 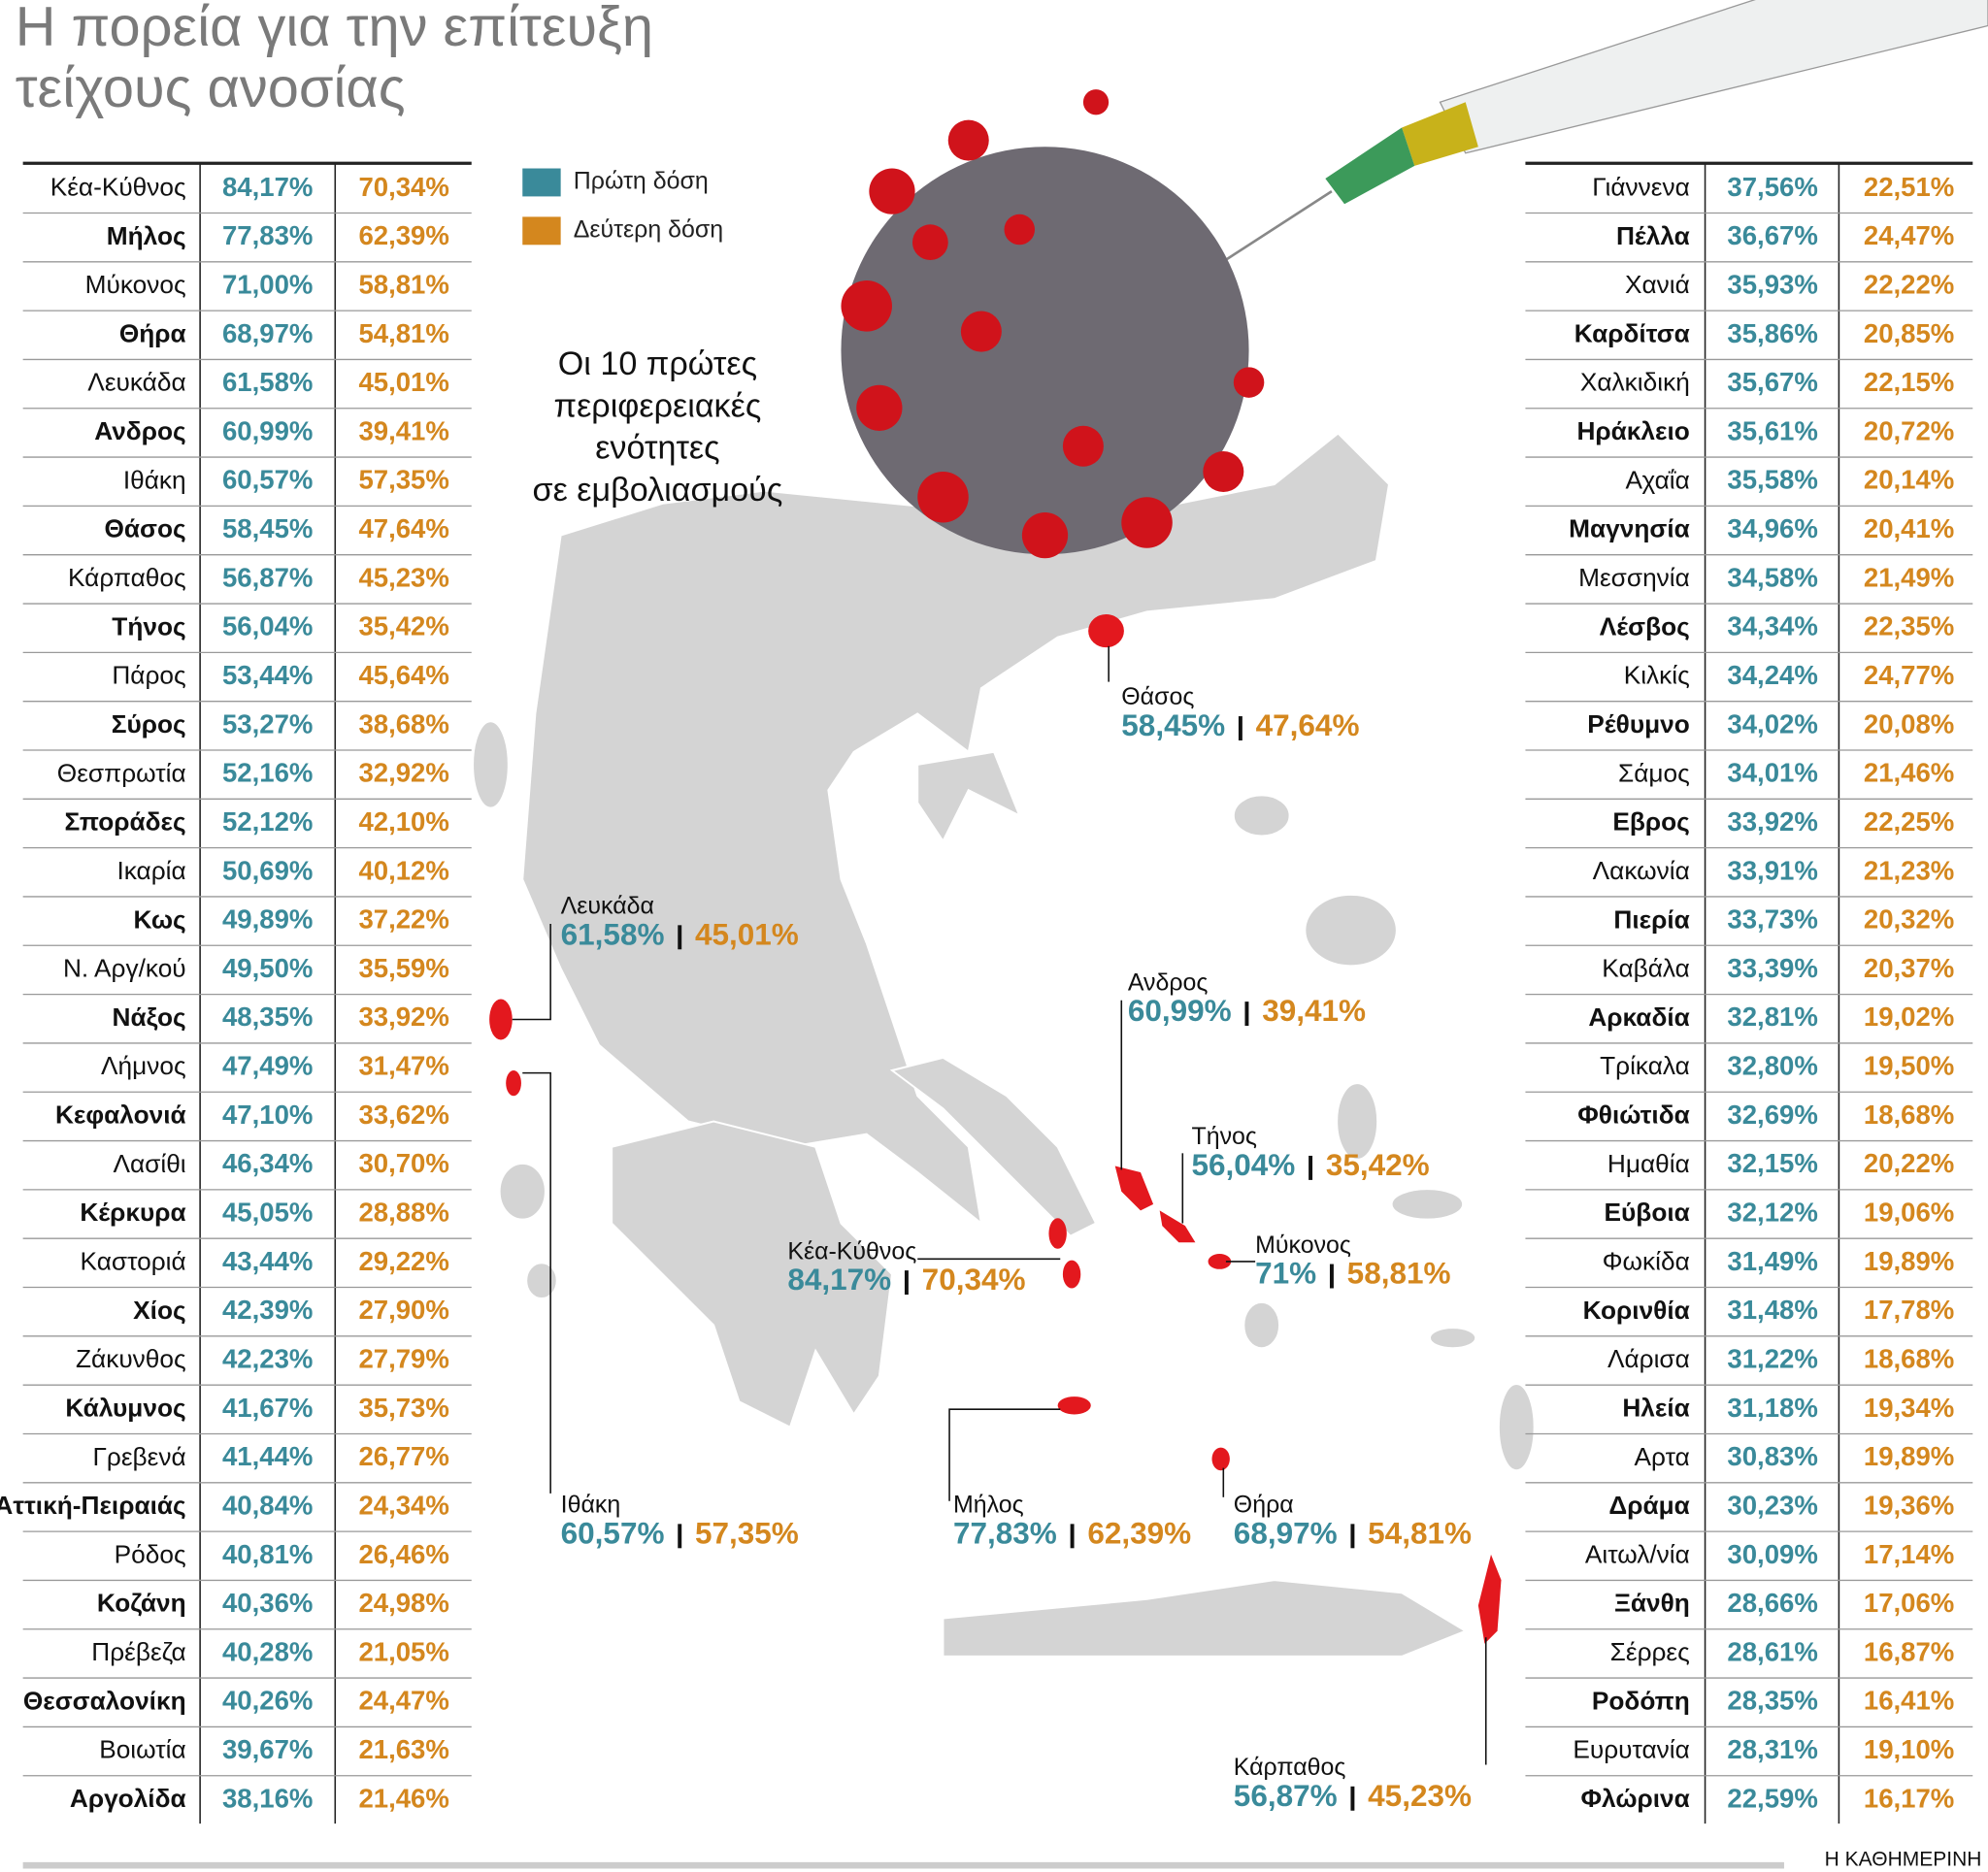 I want to click on kos, so click(x=1453, y=1338).